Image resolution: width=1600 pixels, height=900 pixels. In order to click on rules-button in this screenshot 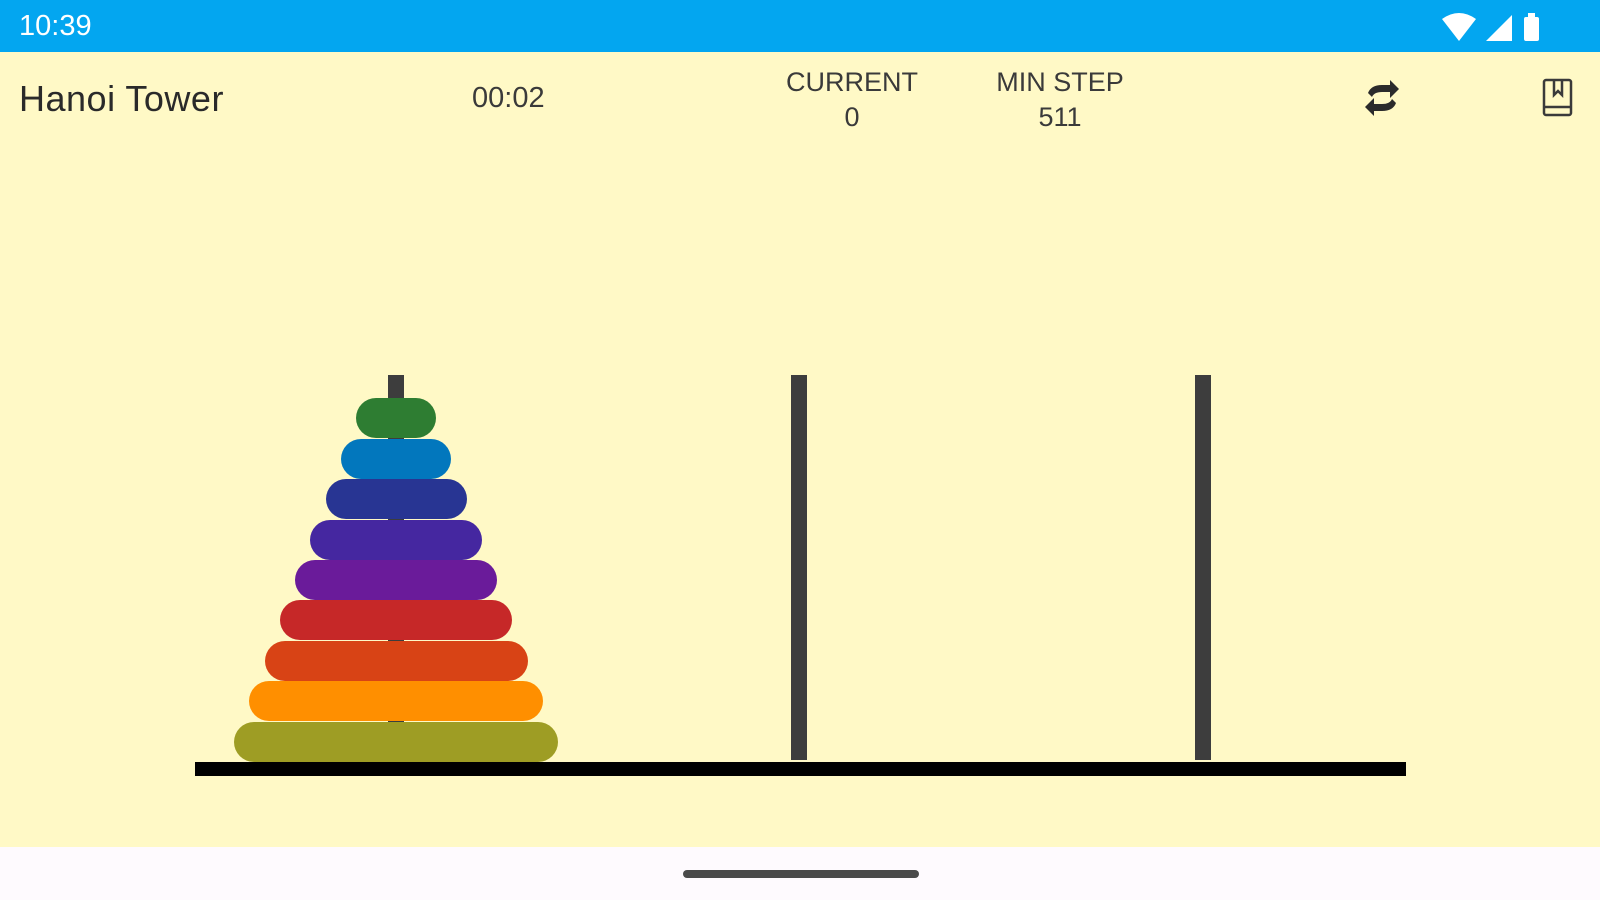, I will do `click(1558, 98)`.